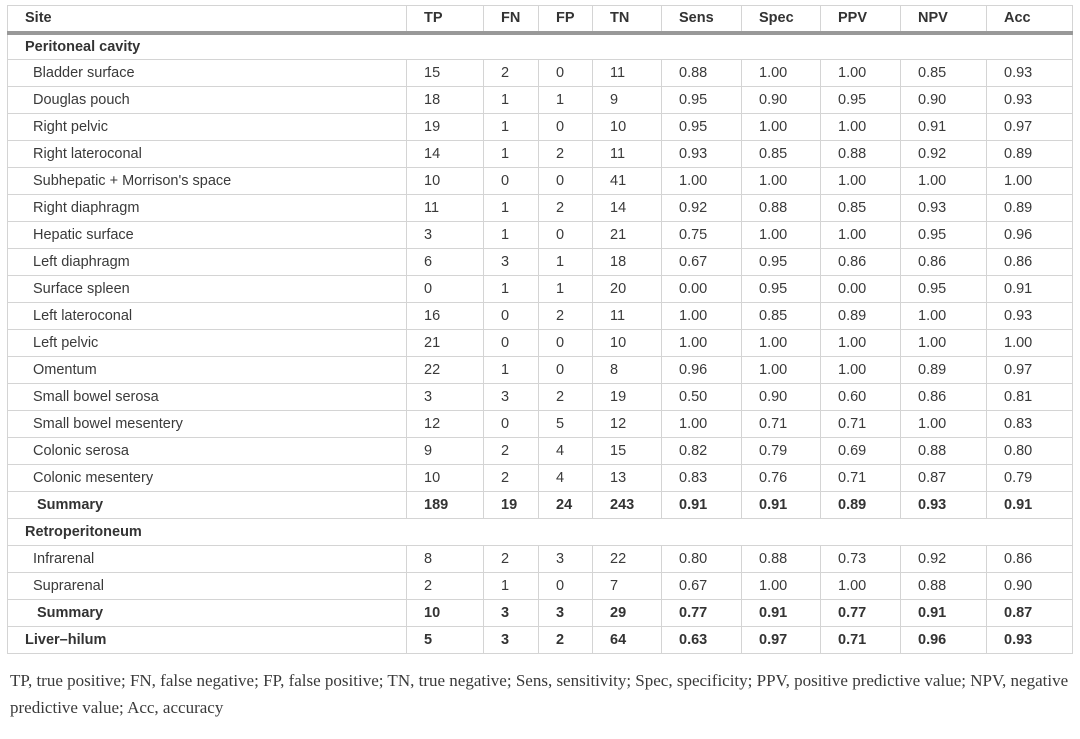 Image resolution: width=1080 pixels, height=739 pixels. I want to click on table-row: Hepatic surface 3 1 0 21 0.75 1.00 1.00 0.95 0.96, so click(540, 235).